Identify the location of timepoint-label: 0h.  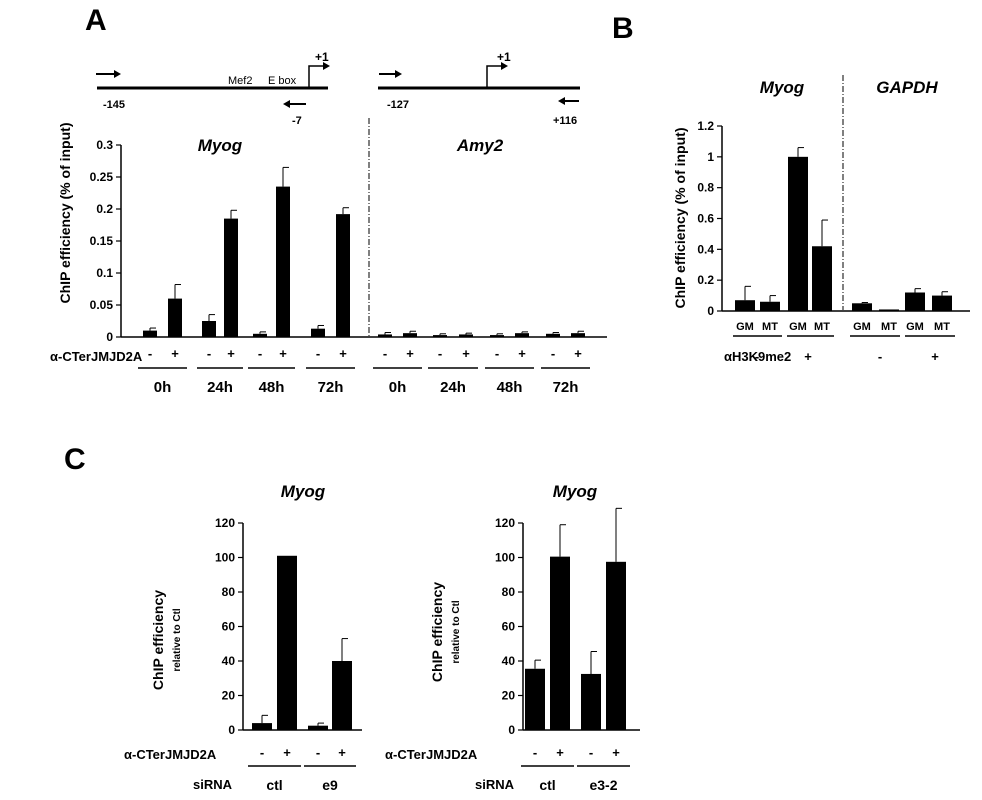
(398, 387).